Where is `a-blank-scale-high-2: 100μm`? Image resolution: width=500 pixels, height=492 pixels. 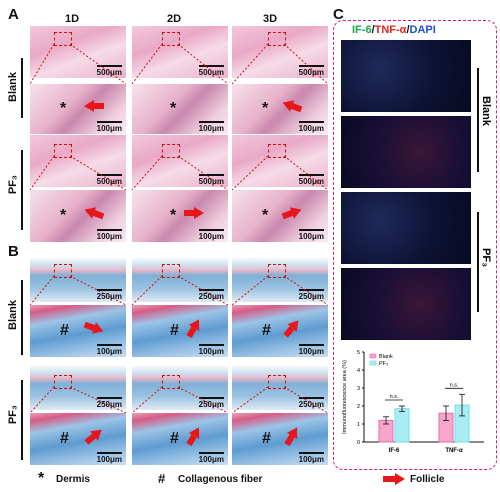 a-blank-scale-high-2: 100μm is located at coordinates (211, 127).